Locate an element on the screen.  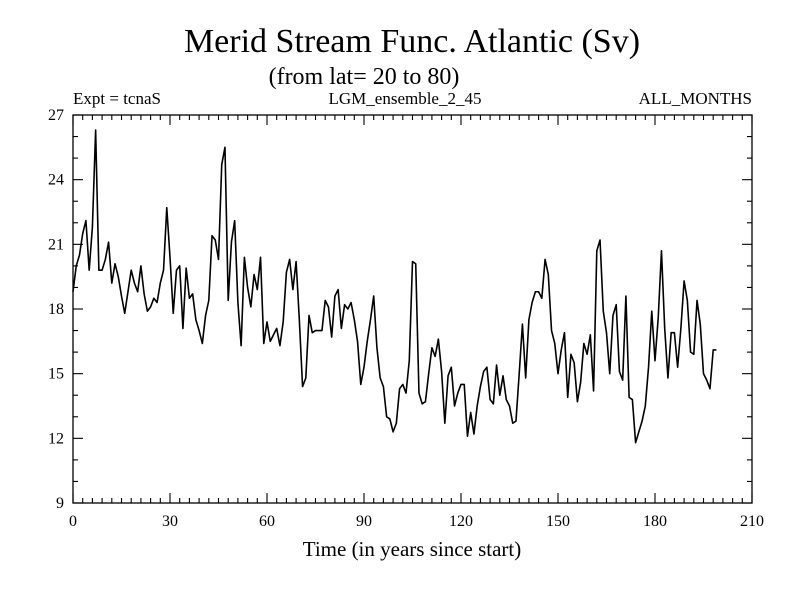
x-tick-label: 120 is located at coordinates (461, 521).